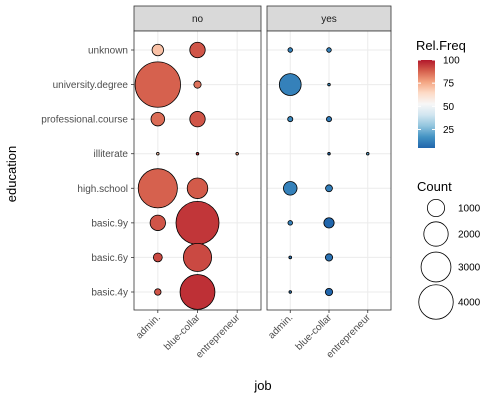 This screenshot has height=400, width=500. I want to click on y-tick-label: basic.4y, so click(109, 293).